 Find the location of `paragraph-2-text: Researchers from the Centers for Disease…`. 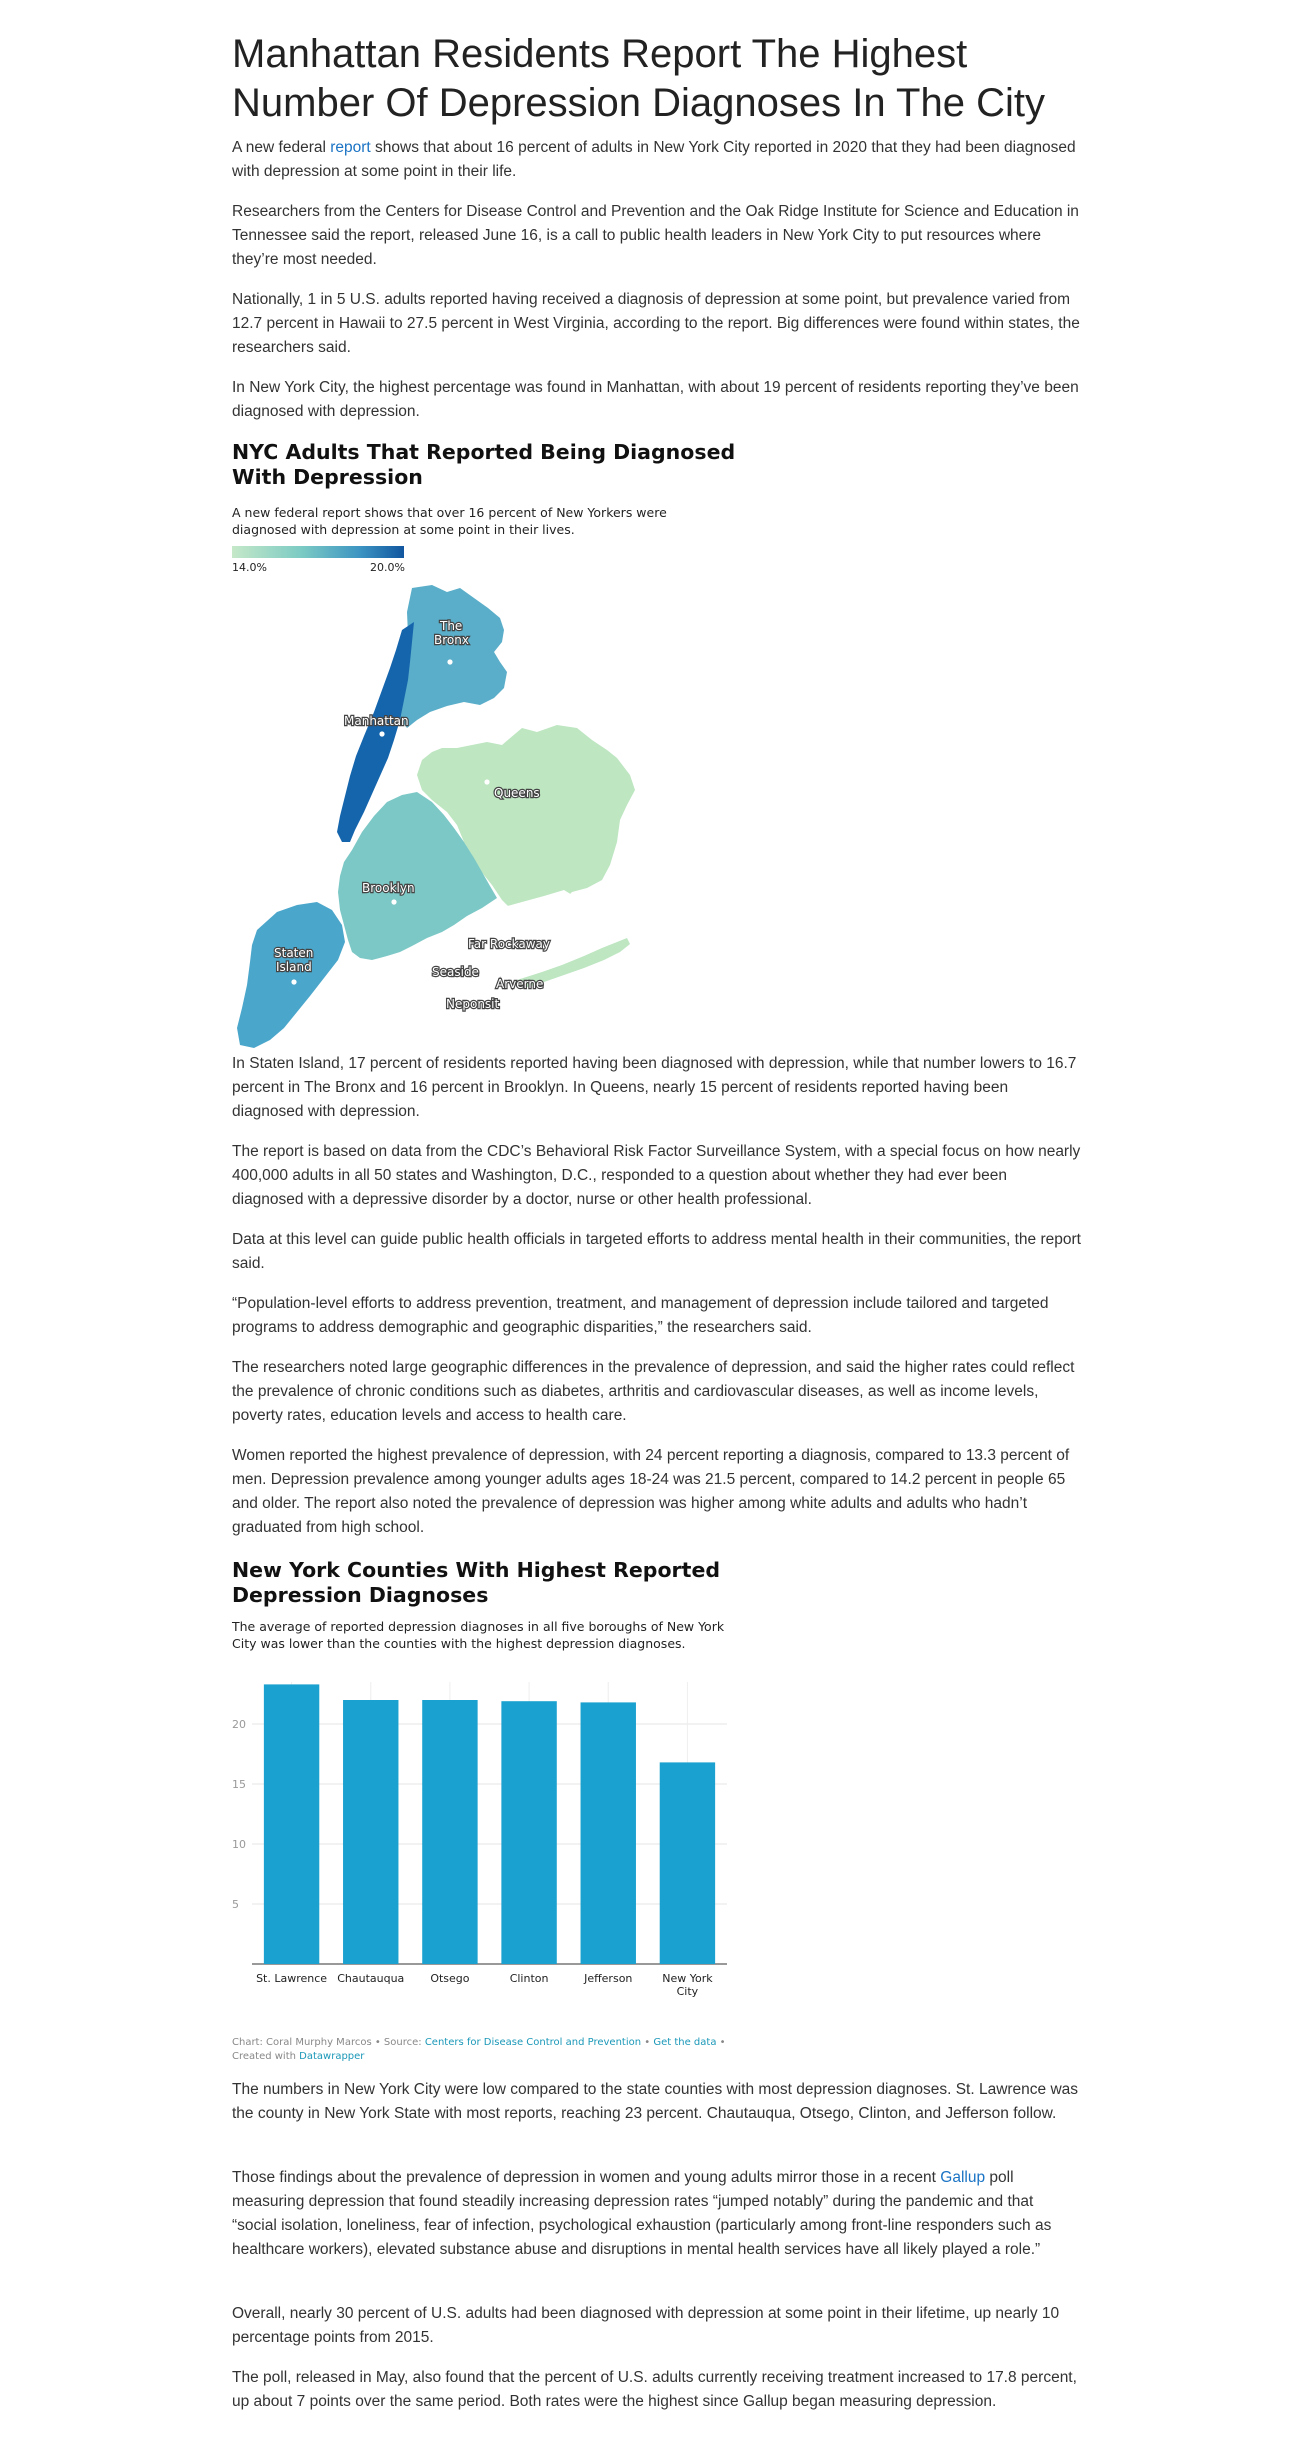

paragraph-2-text: Researchers from the Centers for Disease… is located at coordinates (657, 236).